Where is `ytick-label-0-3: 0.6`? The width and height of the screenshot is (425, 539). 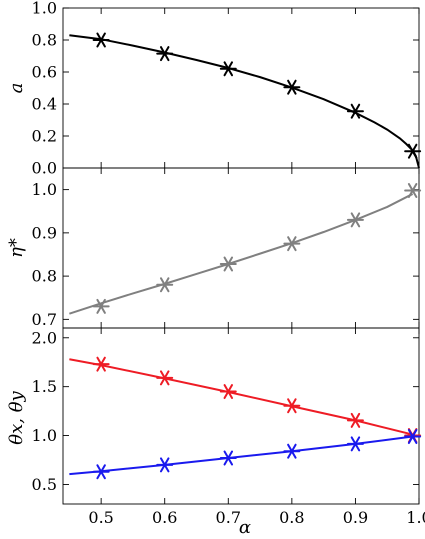 ytick-label-0-3: 0.6 is located at coordinates (44, 72).